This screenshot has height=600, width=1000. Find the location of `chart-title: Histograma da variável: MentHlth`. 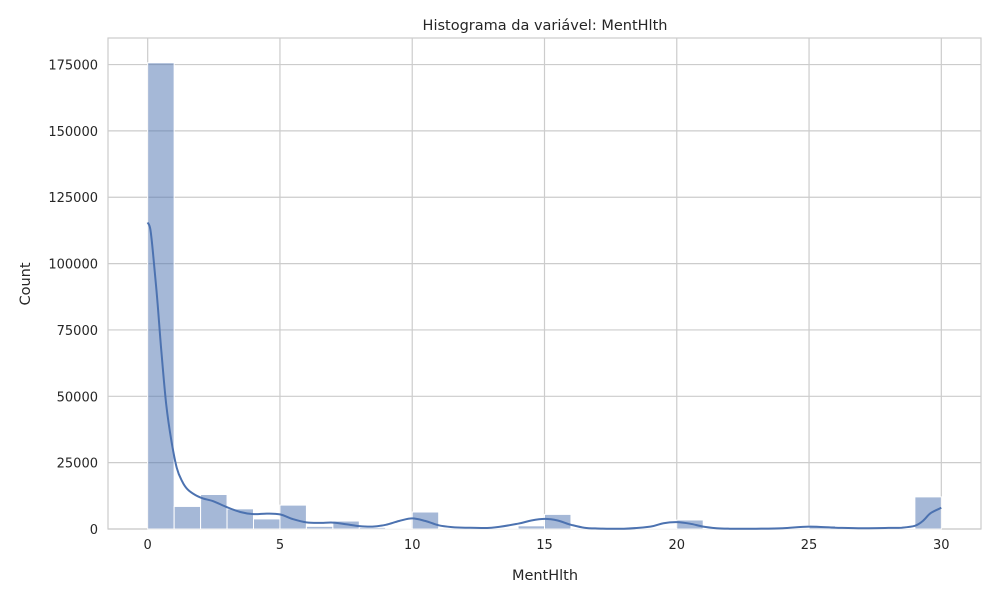

chart-title: Histograma da variável: MentHlth is located at coordinates (545, 26).